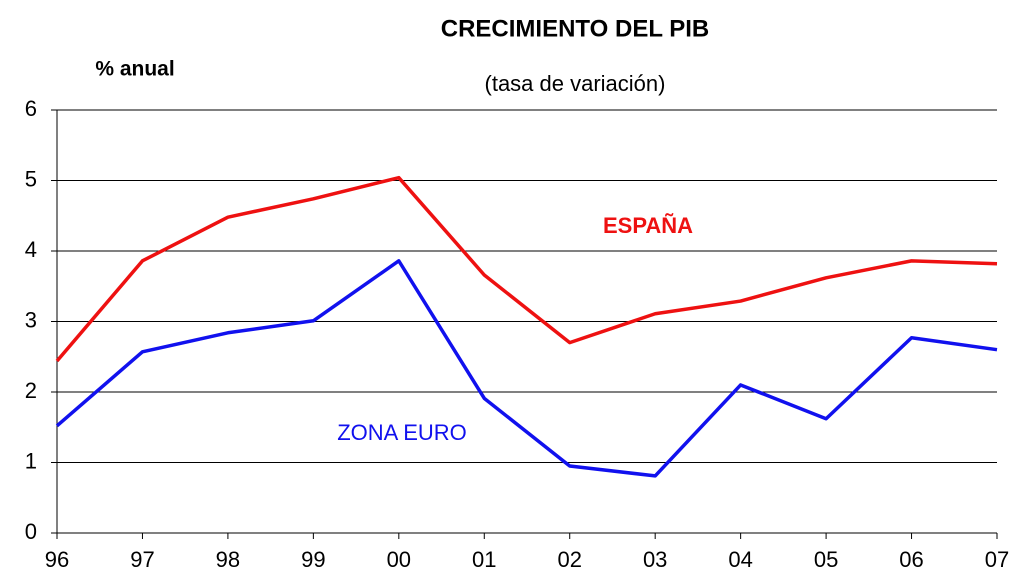 Image resolution: width=1028 pixels, height=582 pixels. Describe the element at coordinates (648, 225) in the screenshot. I see `series-label: ESPAÑA` at that location.